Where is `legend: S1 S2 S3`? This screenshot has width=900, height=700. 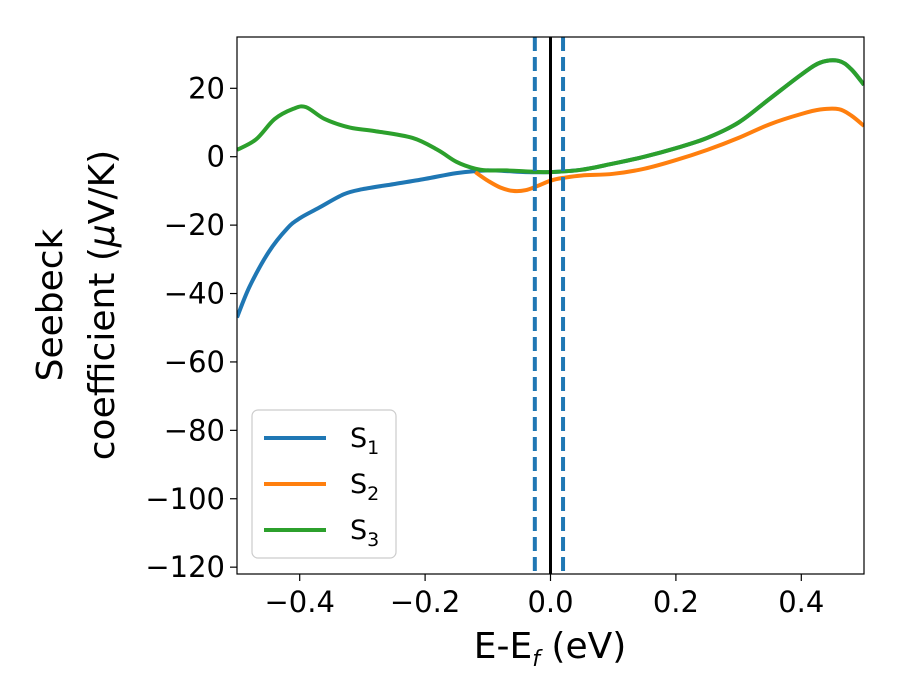
legend: S1 S2 S3 is located at coordinates (324, 484).